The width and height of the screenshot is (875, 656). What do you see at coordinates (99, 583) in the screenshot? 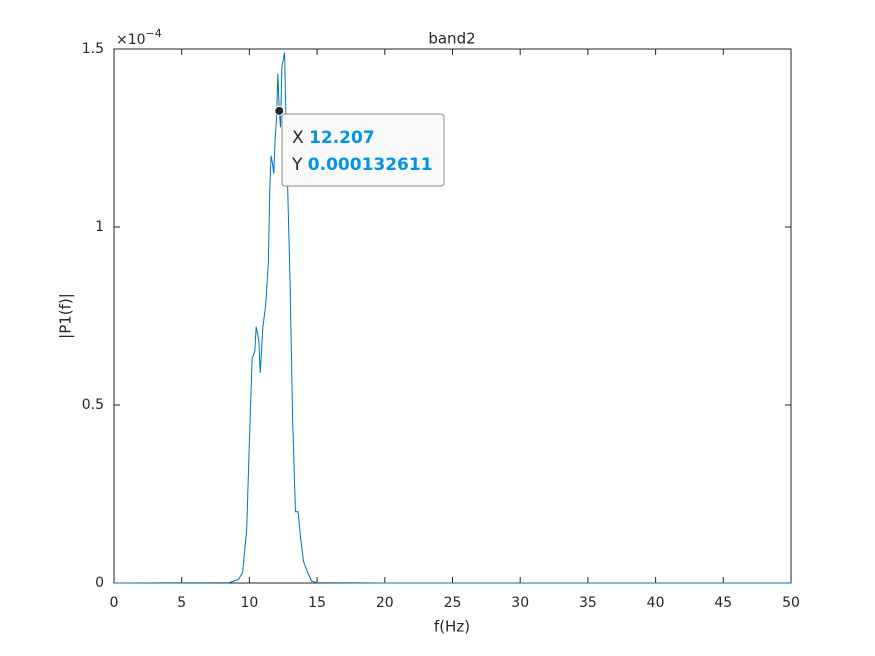
I see `y-tick-label: 0` at bounding box center [99, 583].